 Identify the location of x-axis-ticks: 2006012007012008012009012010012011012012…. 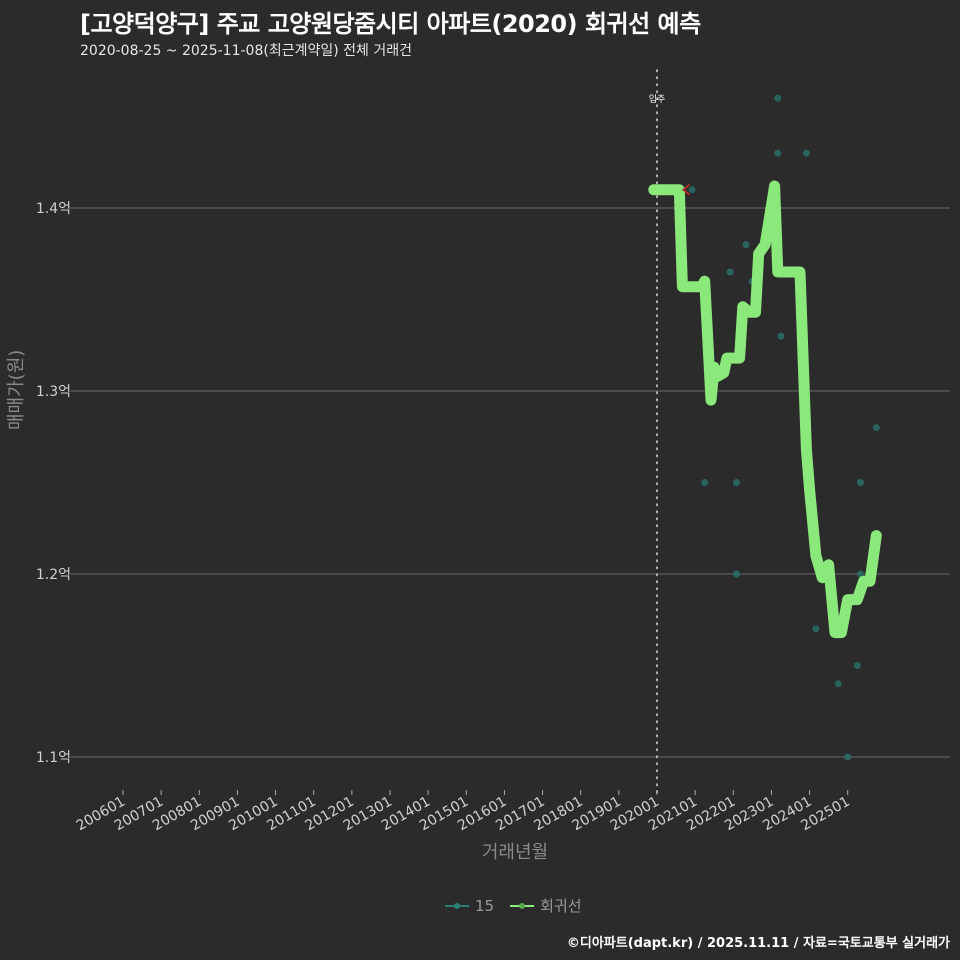
(463, 812).